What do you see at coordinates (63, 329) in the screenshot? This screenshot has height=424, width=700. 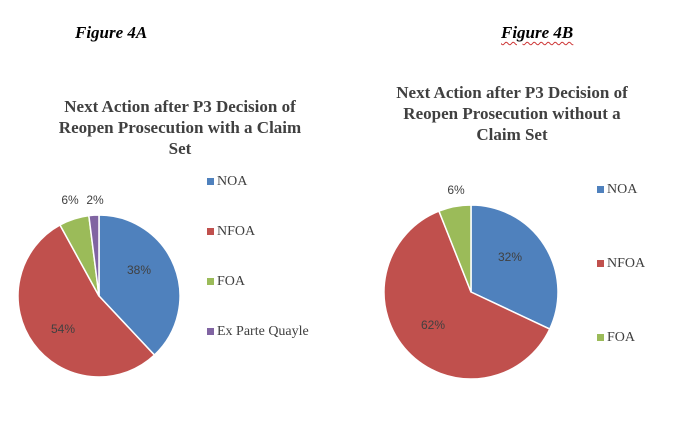 I see `slice-data-label: 54%` at bounding box center [63, 329].